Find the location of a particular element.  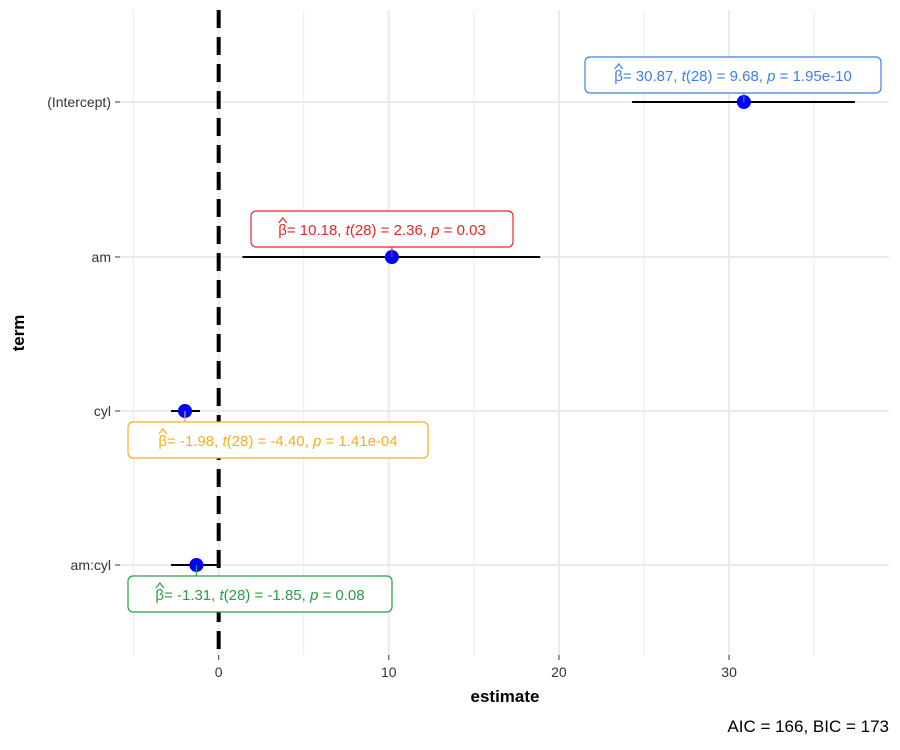

x-tick-label: 30 is located at coordinates (729, 672).